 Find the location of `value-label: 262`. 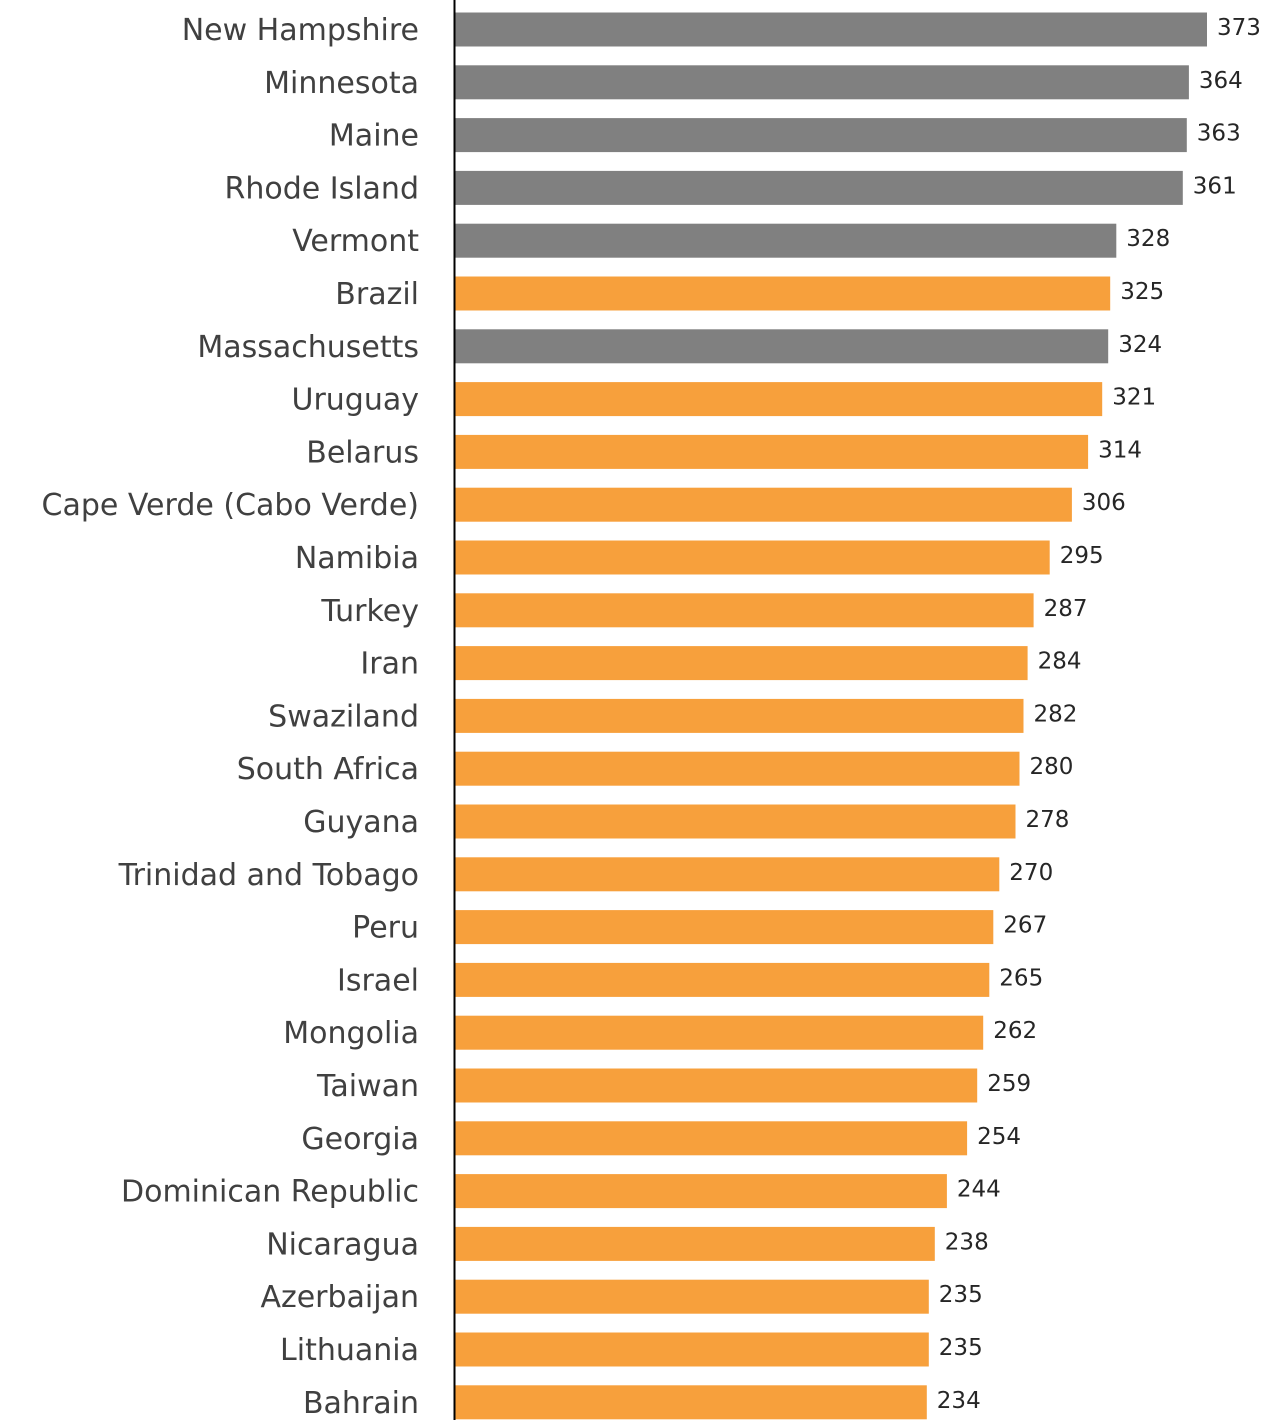

value-label: 262 is located at coordinates (1015, 1031).